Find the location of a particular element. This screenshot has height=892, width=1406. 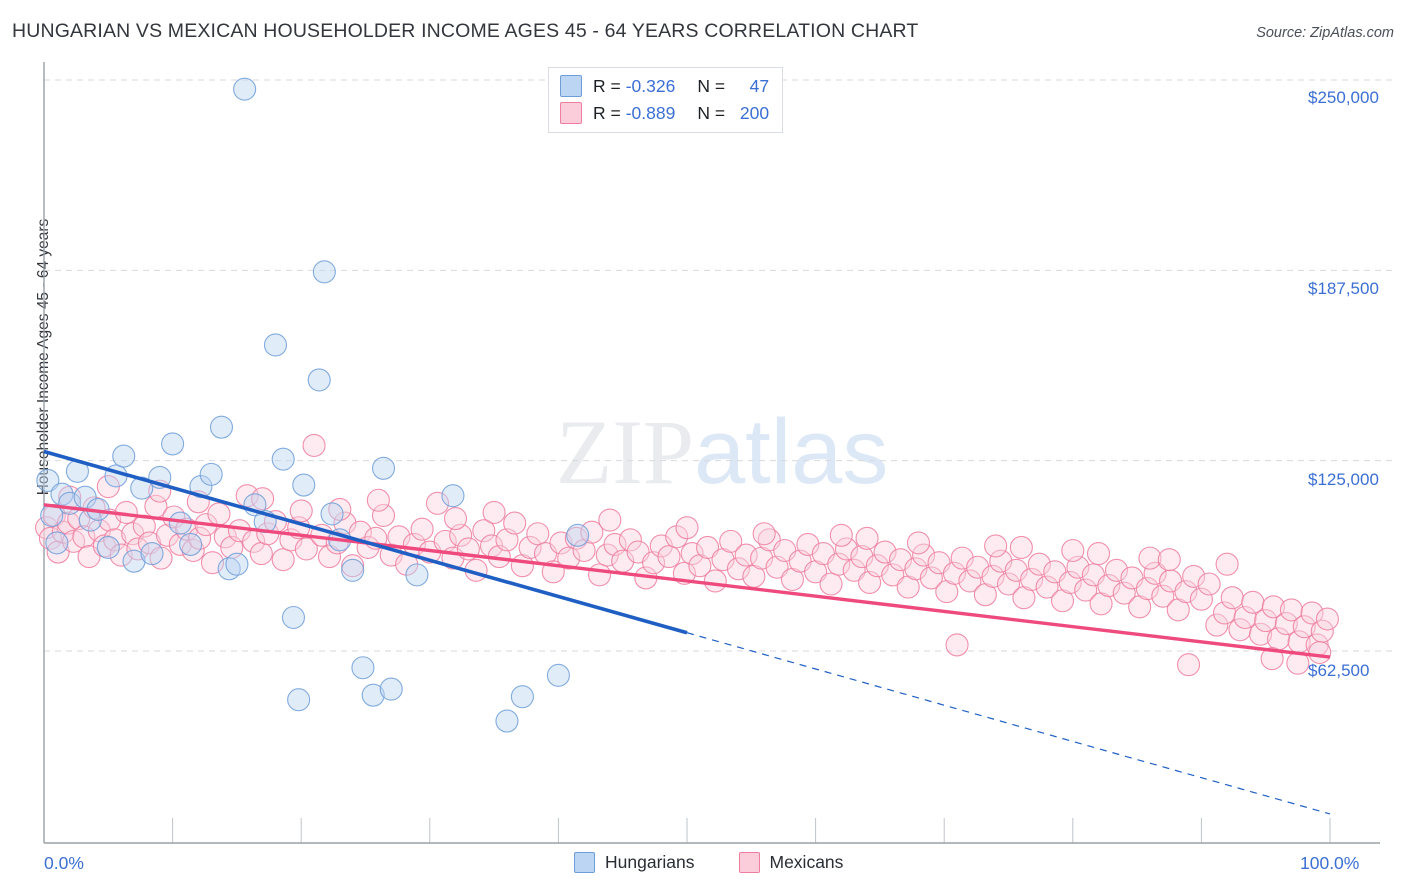

y-tick-label-62500: $62,500 is located at coordinates (1339, 670).